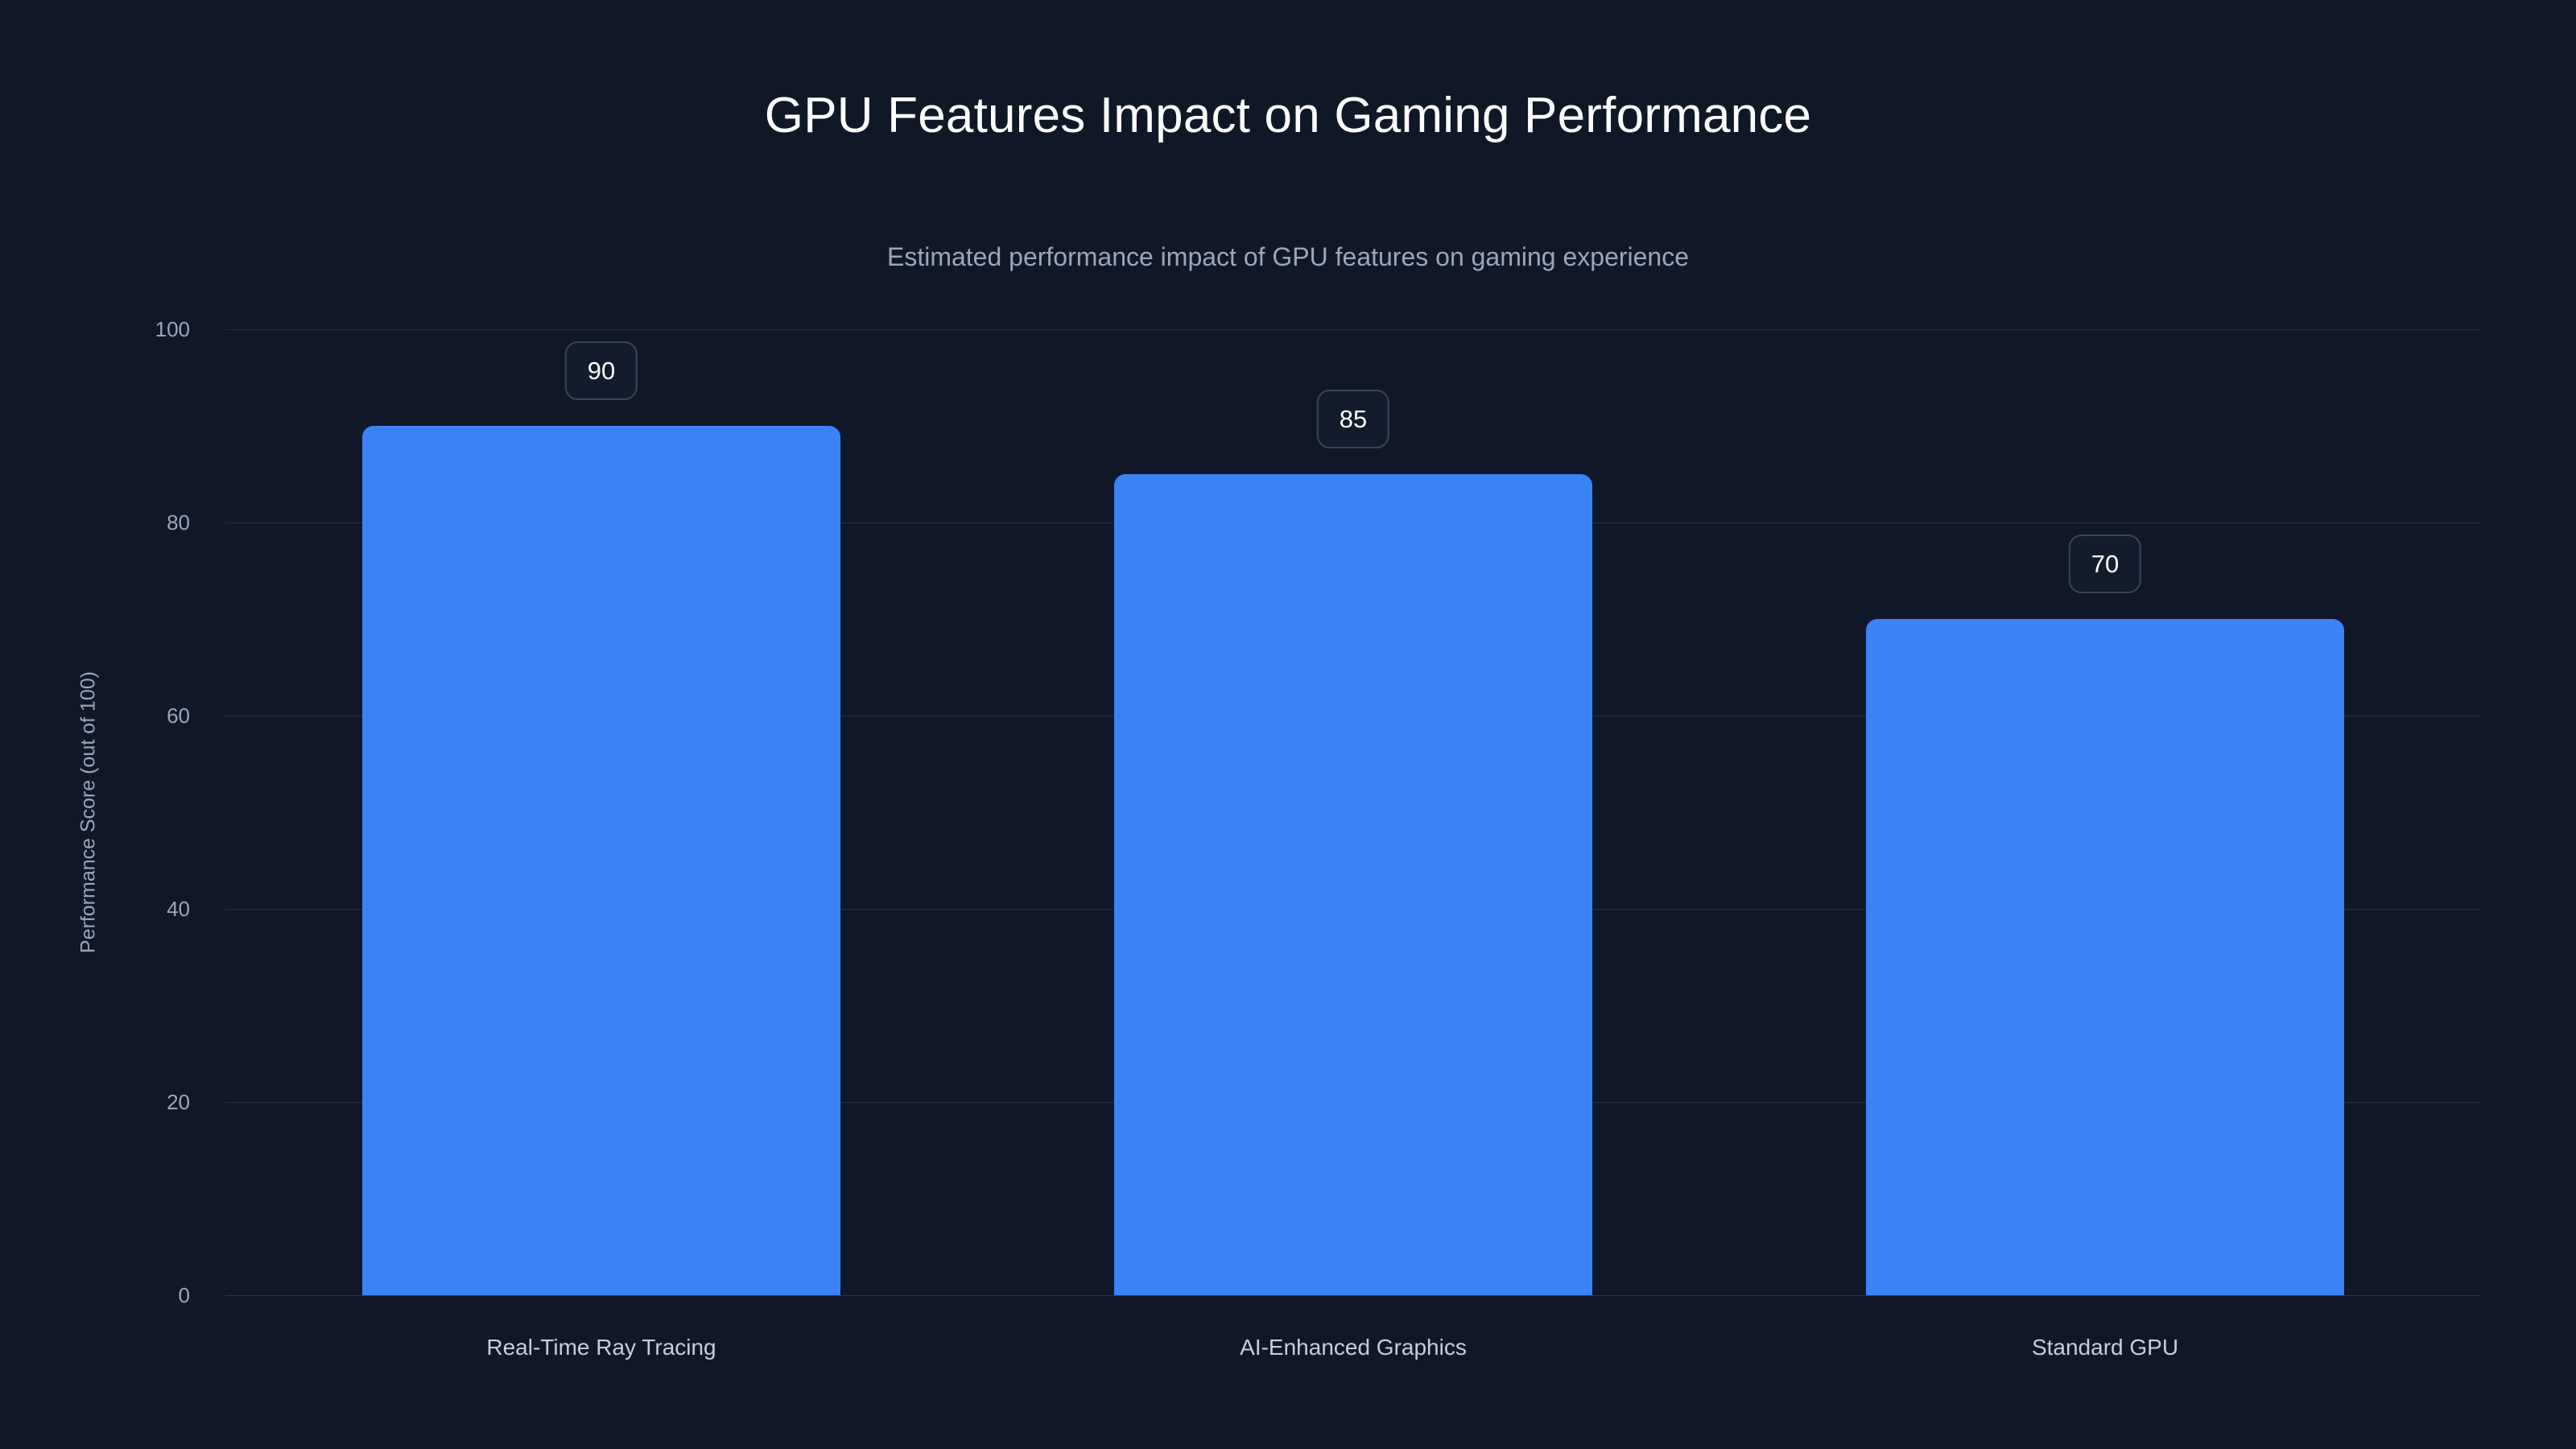  What do you see at coordinates (1353, 419) in the screenshot?
I see `bar-value-label: 85` at bounding box center [1353, 419].